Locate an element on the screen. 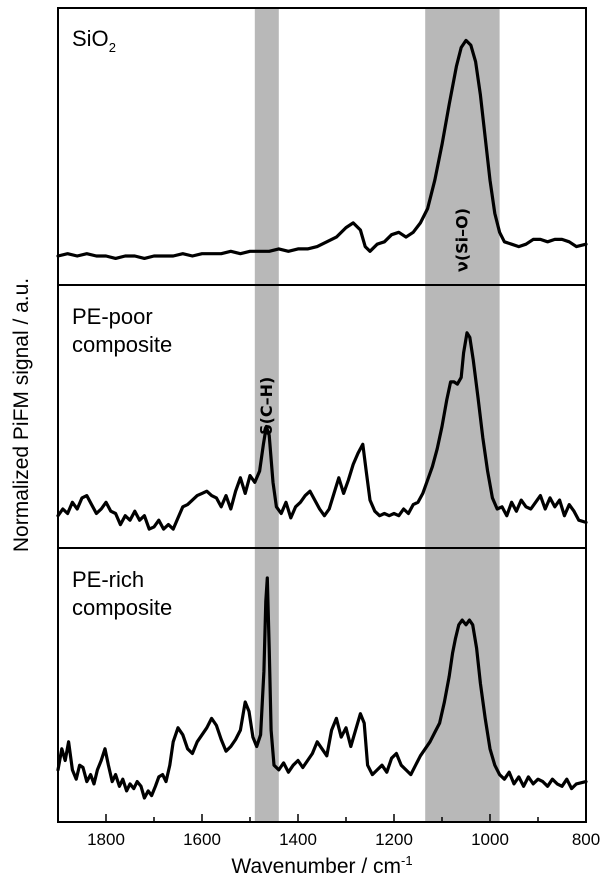  band-label-2: ν(Si–O) is located at coordinates (461, 240).